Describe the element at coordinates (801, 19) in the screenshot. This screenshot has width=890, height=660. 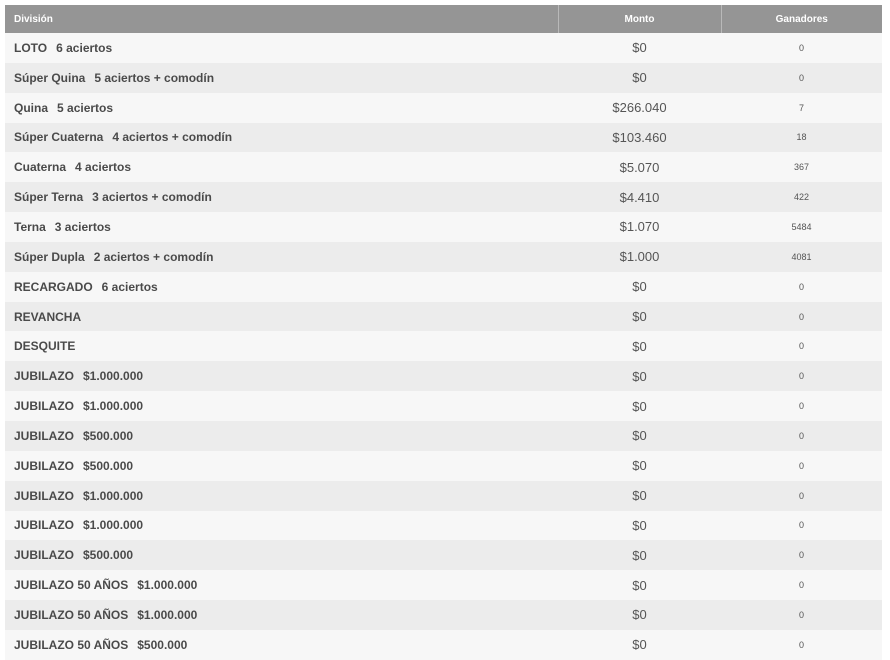
I see `header-ganadores: Ganadores` at that location.